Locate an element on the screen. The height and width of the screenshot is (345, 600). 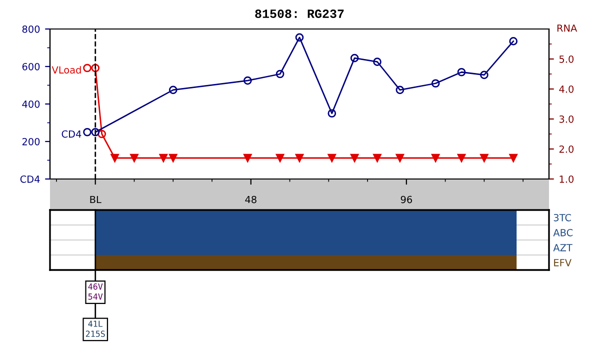
chart-title: 81508: RG237 is located at coordinates (299, 14).